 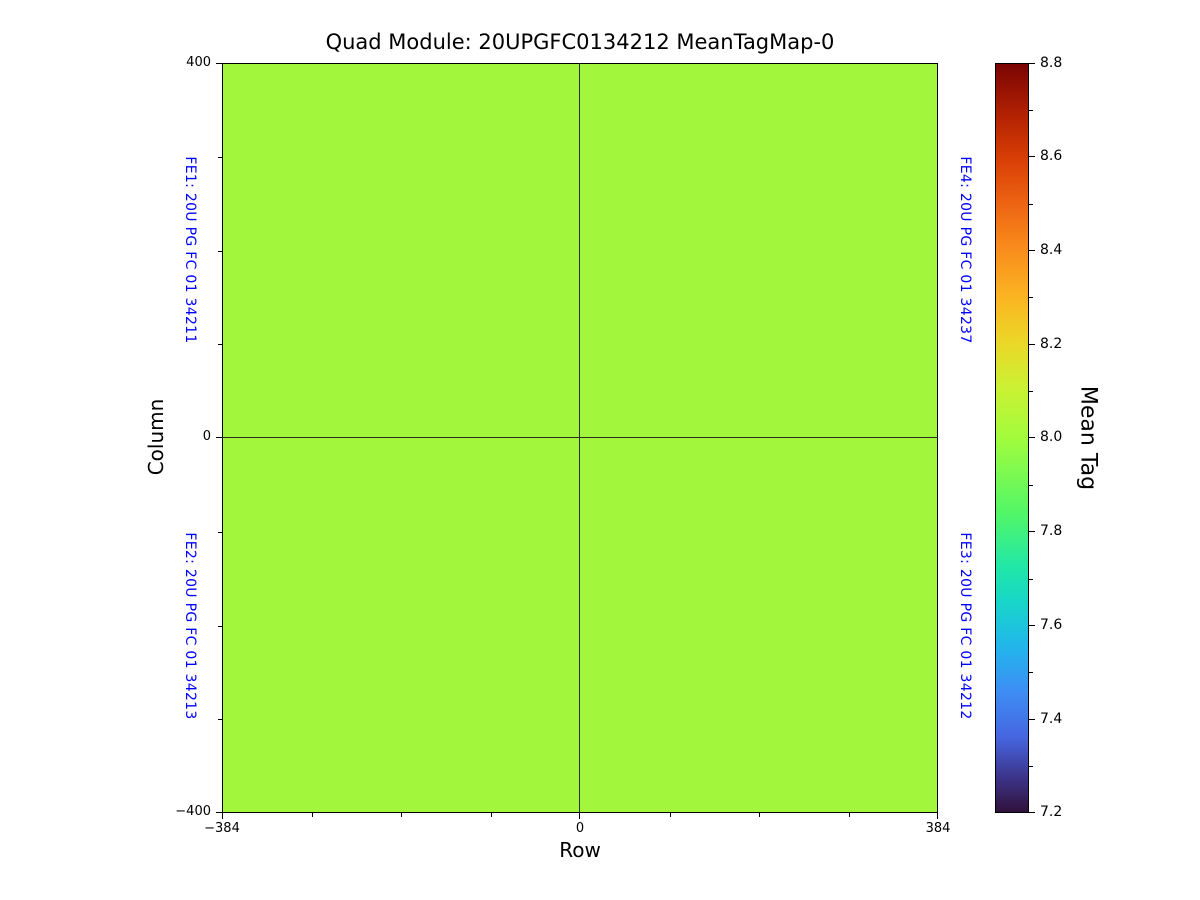 What do you see at coordinates (1051, 63) in the screenshot?
I see `colorbar-tick-label: 8.8` at bounding box center [1051, 63].